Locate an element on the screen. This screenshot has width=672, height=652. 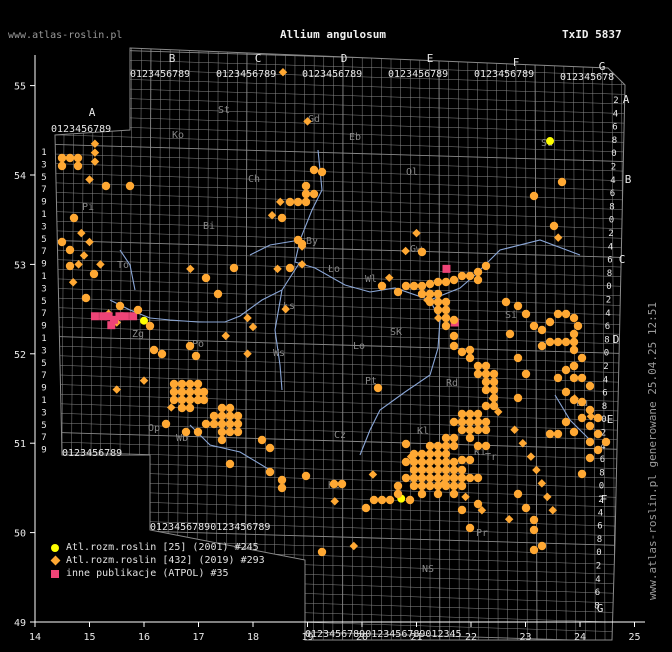
legend-item: inne publikacje (ATPOL) #35 is located at coordinates (157, 573).